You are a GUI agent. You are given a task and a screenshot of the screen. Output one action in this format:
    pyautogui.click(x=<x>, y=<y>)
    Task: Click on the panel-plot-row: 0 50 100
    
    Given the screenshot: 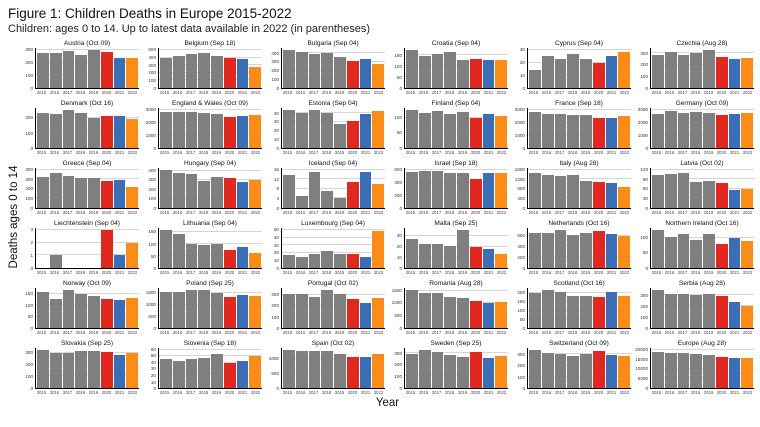 What is the action you would take?
    pyautogui.click(x=449, y=129)
    